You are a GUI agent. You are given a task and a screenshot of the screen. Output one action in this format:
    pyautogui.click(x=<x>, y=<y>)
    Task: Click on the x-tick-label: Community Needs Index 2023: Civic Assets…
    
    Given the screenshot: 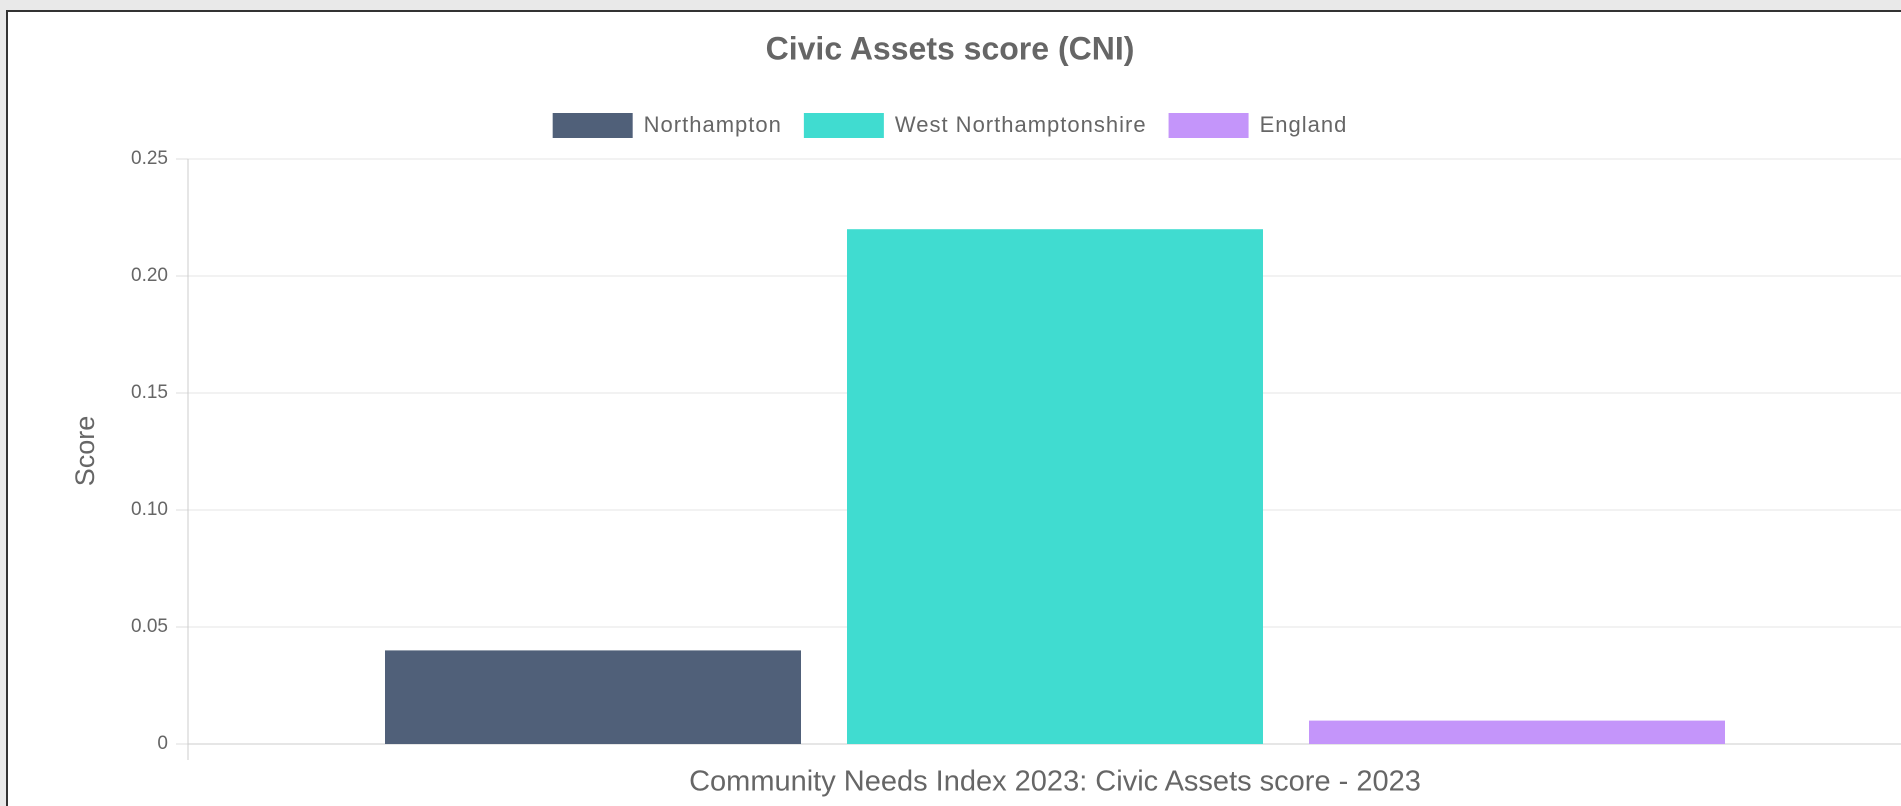 What is the action you would take?
    pyautogui.click(x=1055, y=782)
    